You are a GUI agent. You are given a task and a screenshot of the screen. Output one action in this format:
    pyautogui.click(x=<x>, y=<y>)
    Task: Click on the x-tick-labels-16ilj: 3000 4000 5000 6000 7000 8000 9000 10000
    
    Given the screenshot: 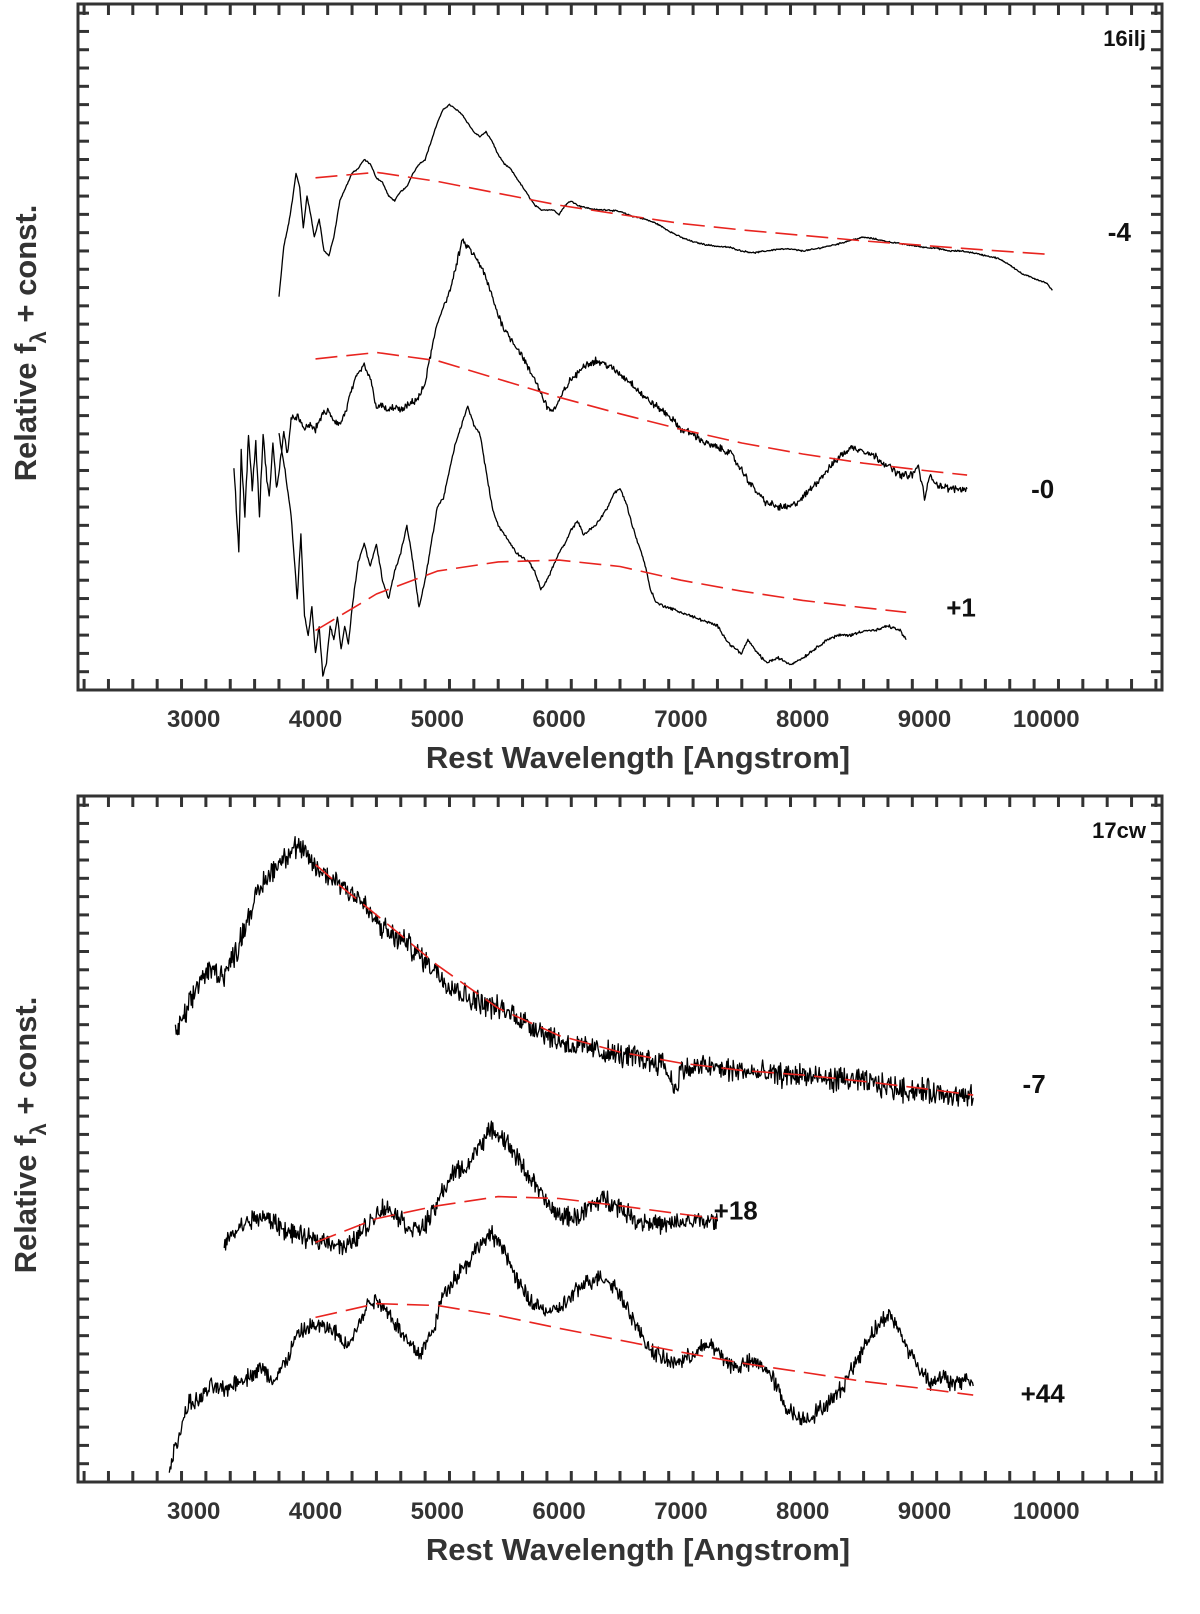 What is the action you would take?
    pyautogui.click(x=623, y=719)
    